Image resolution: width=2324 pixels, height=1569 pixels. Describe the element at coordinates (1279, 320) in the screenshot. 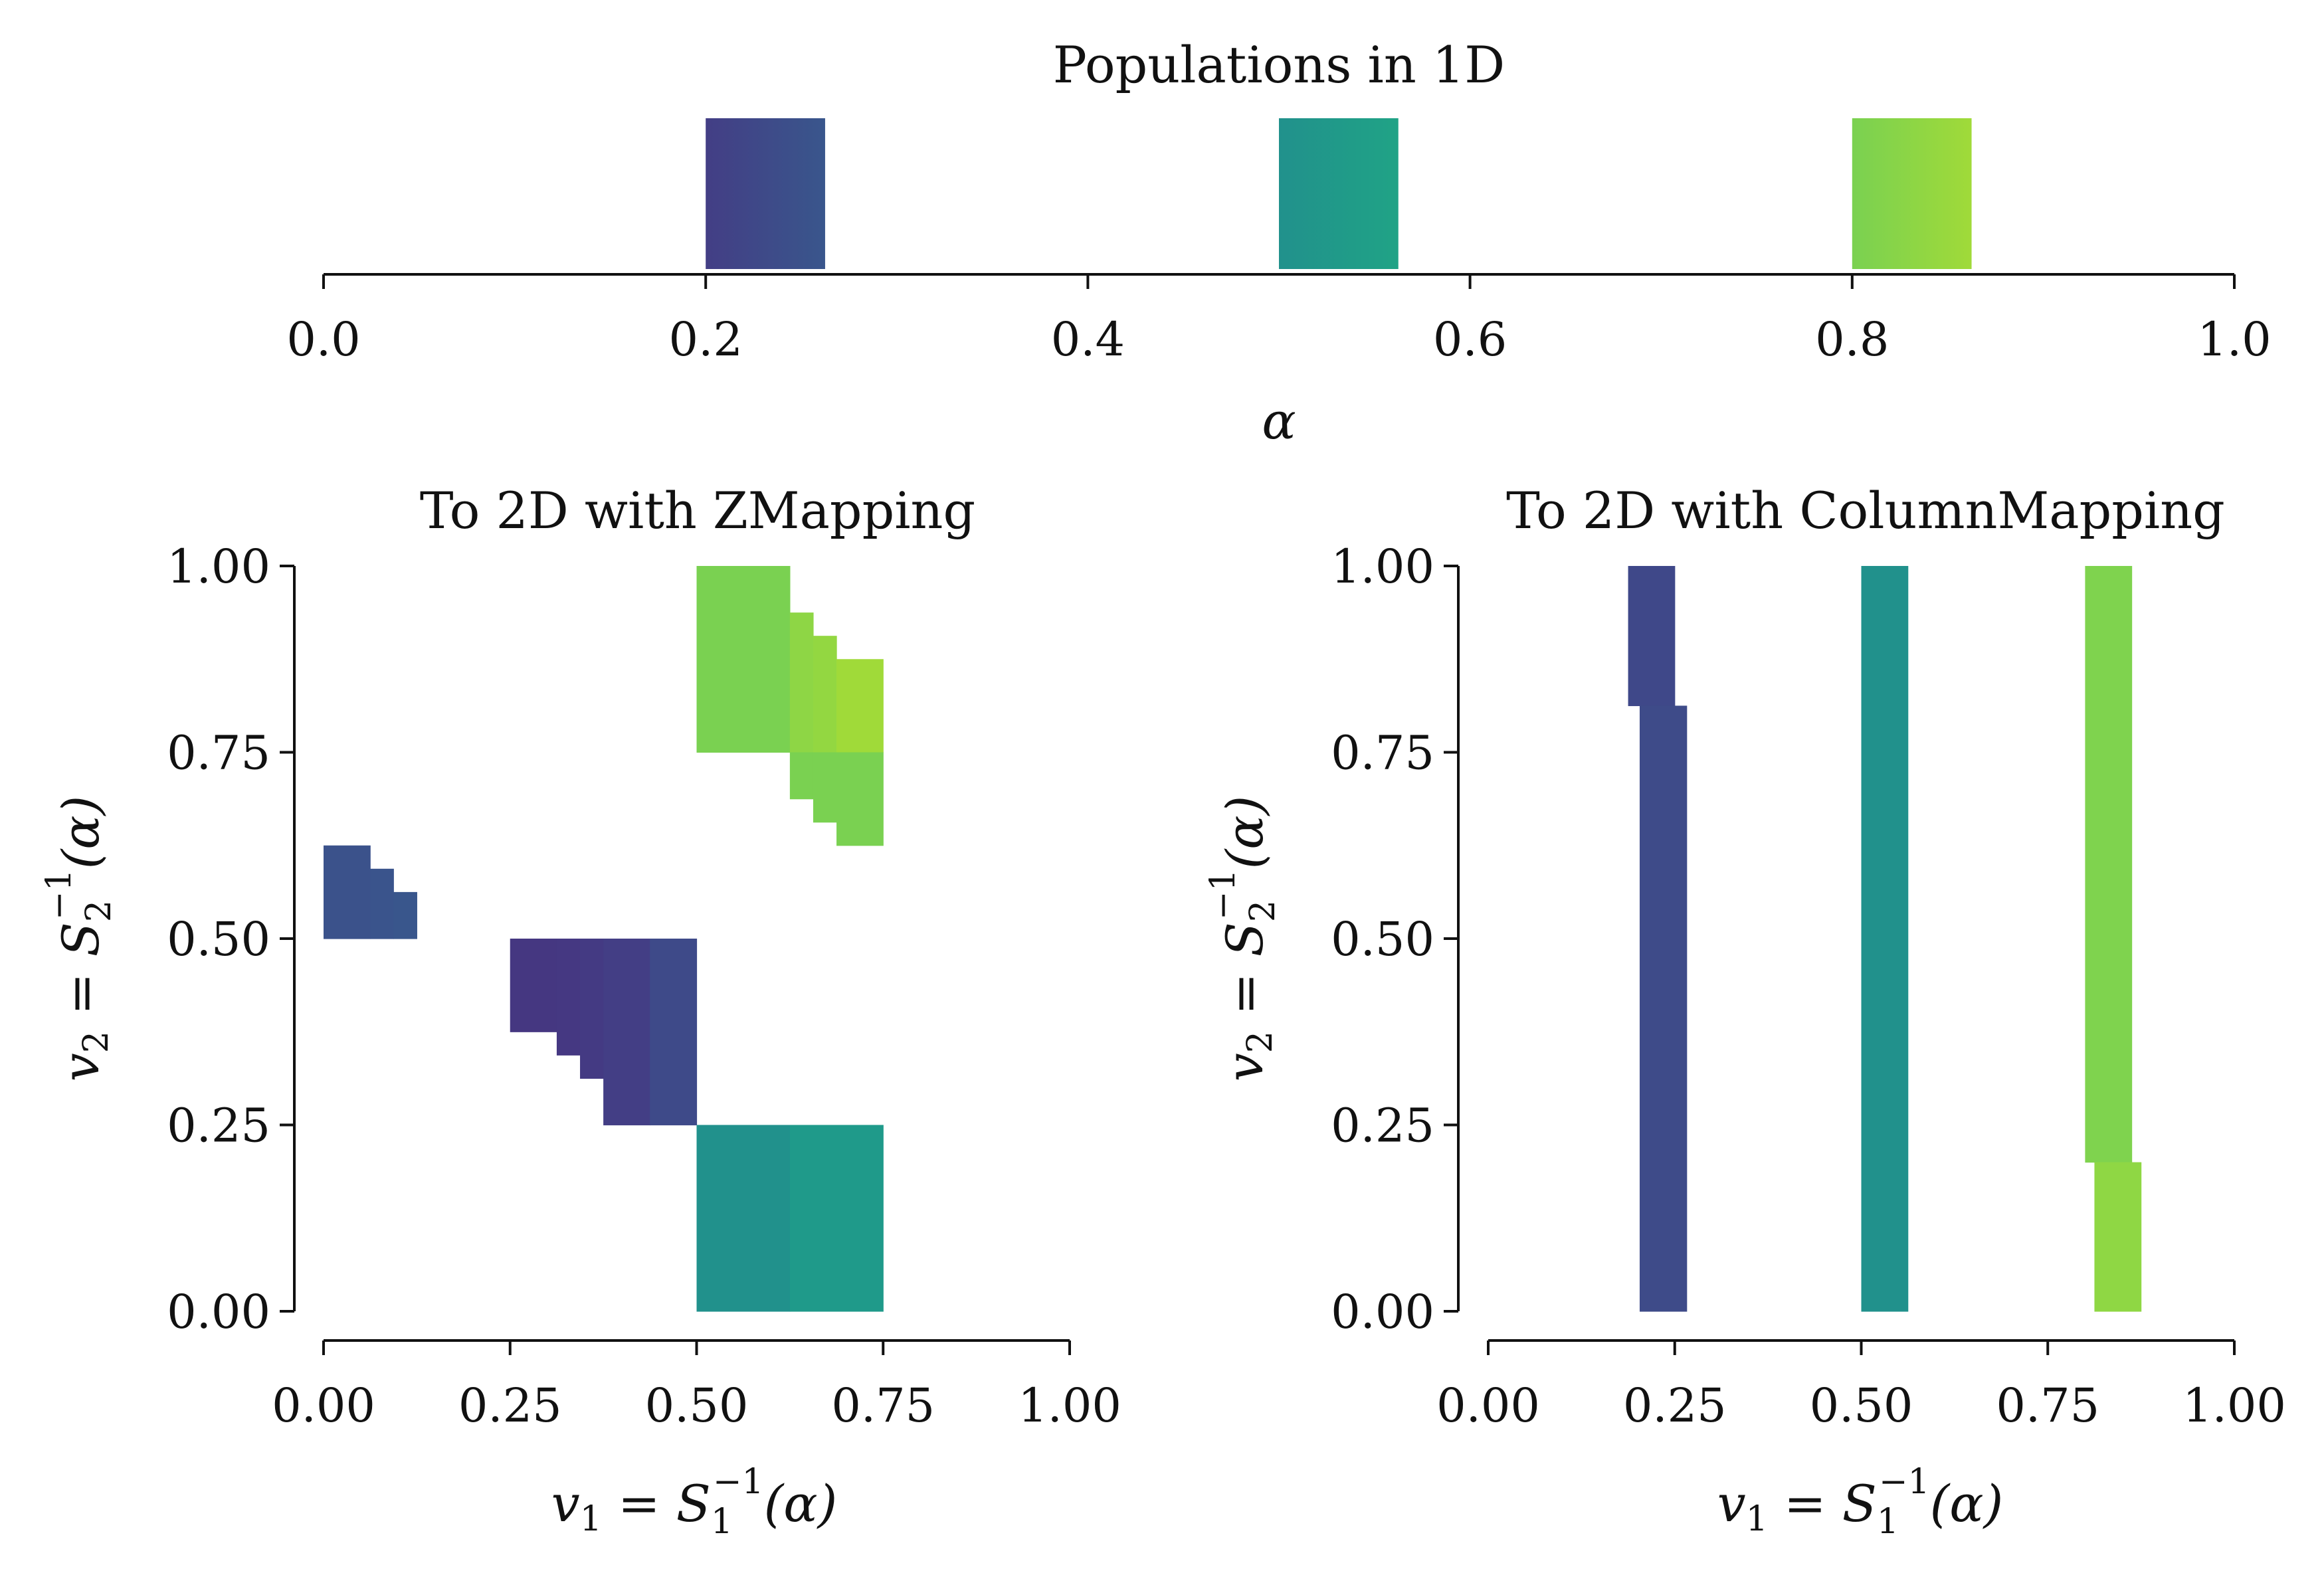

I see `x-ticks-1d: 0.0 0.2 0.4 0.6 0.8 1.0` at that location.